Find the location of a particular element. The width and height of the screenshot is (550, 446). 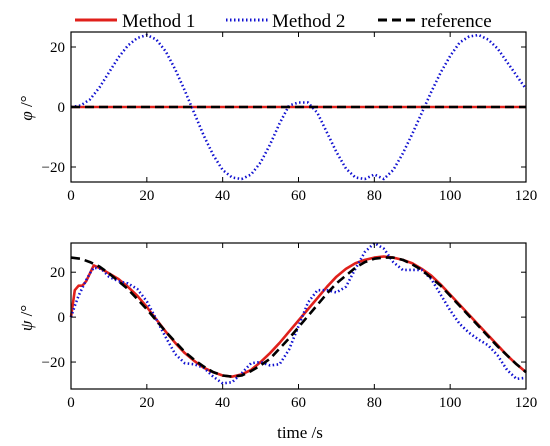

legend-label-method-1: Method 1 is located at coordinates (158, 21).